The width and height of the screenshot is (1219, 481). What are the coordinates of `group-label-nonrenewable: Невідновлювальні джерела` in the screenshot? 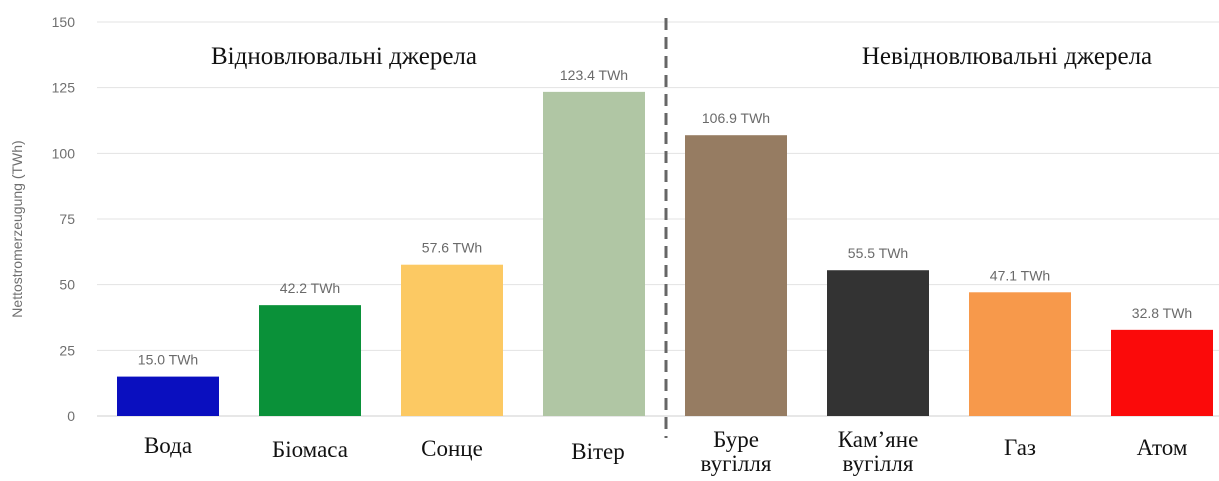 It's located at (1007, 56).